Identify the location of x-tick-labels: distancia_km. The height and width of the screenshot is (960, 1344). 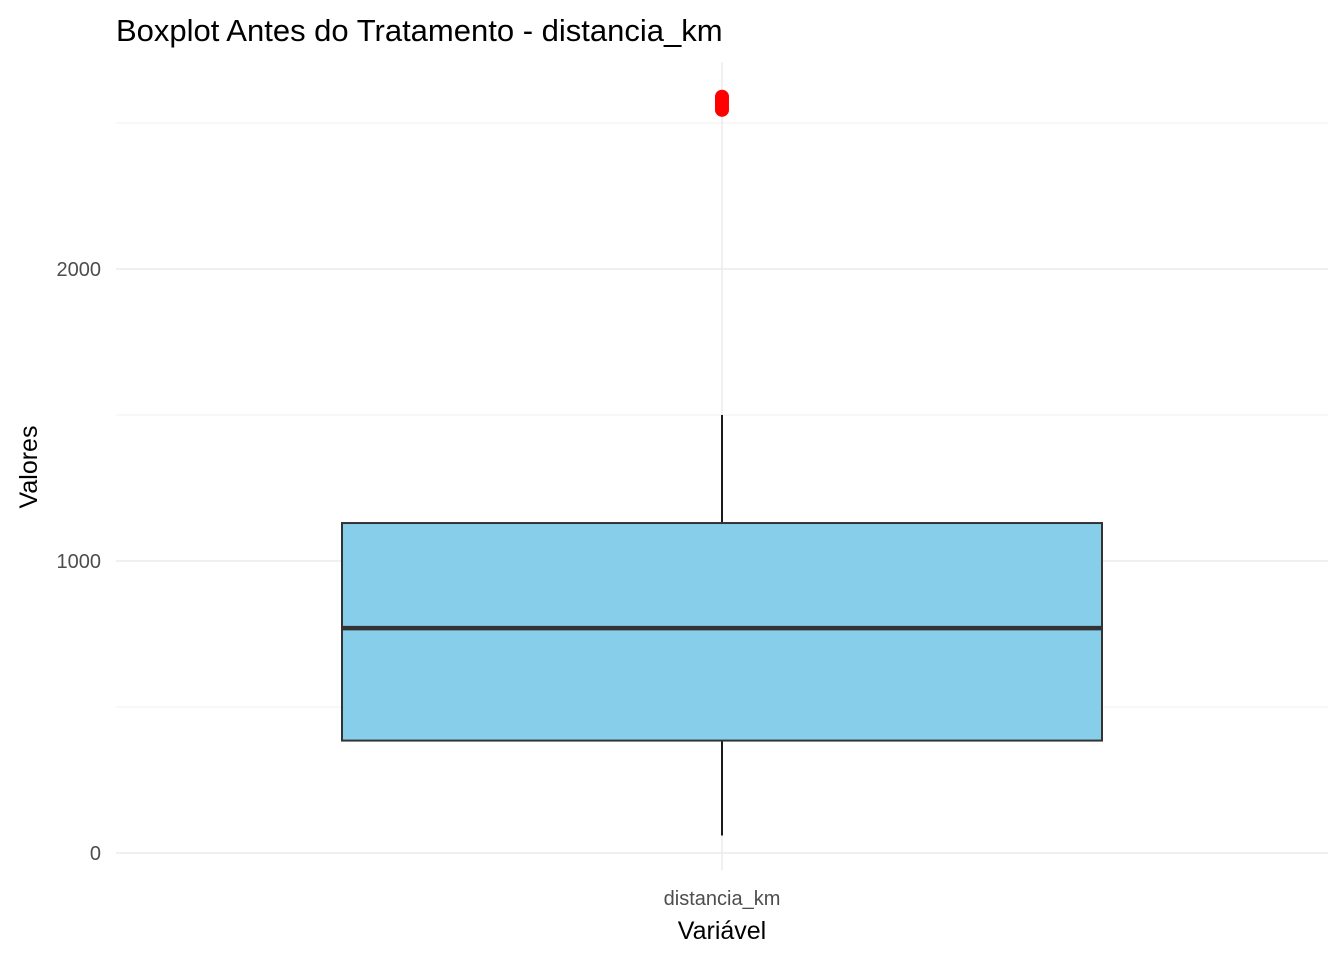
(722, 899).